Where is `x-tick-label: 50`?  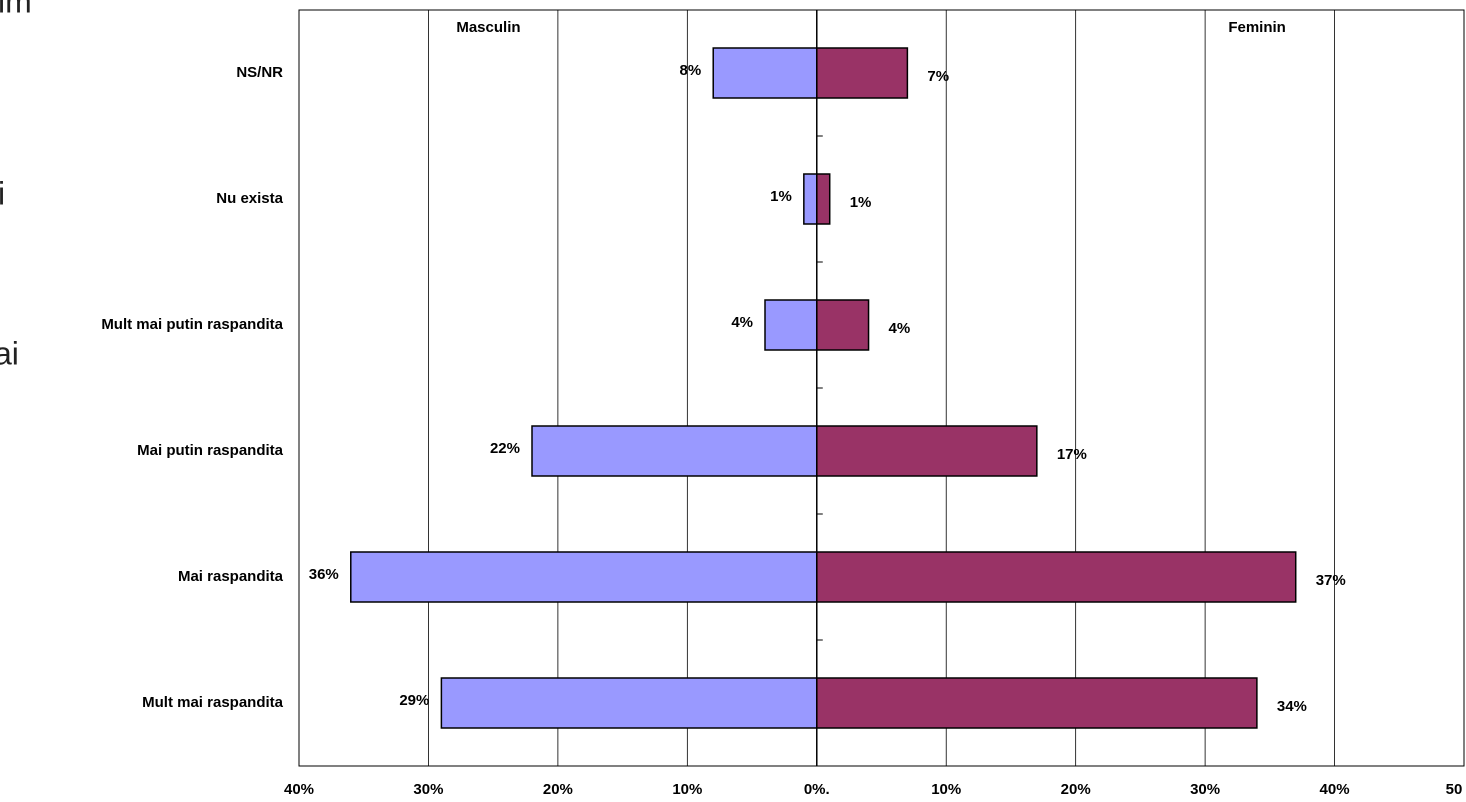 x-tick-label: 50 is located at coordinates (1454, 789).